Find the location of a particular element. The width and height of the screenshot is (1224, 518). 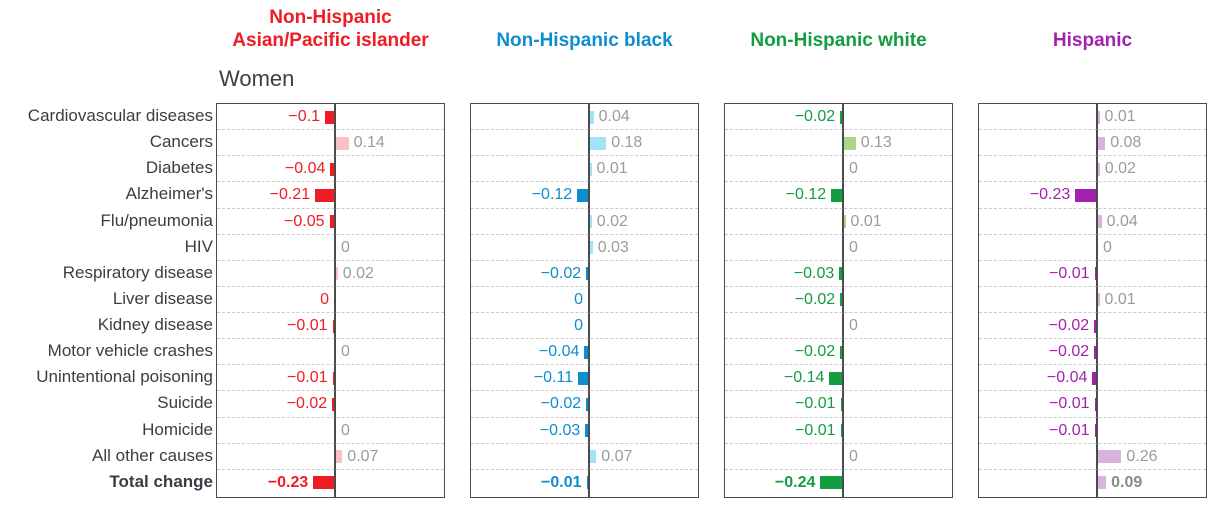

value-label: −0.12 is located at coordinates (806, 195).